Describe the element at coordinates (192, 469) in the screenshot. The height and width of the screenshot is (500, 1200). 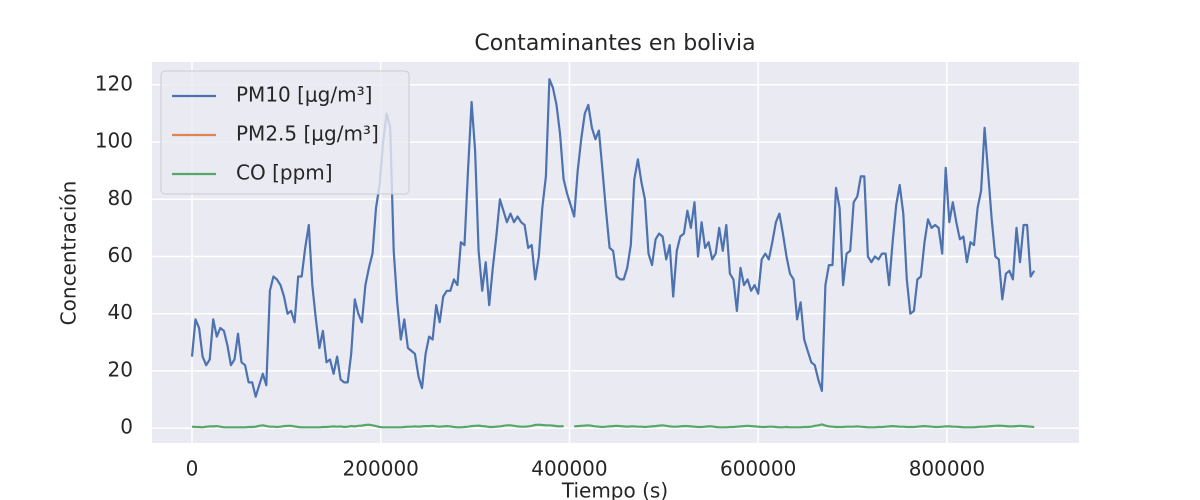
I see `x-tick-label: 0` at that location.